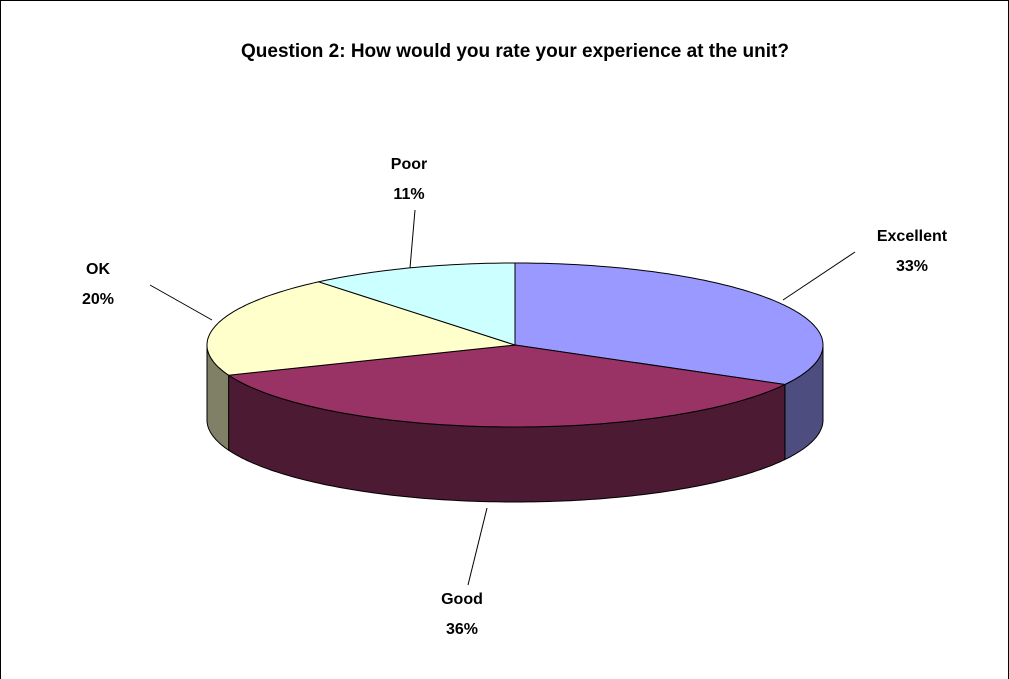  Describe the element at coordinates (912, 266) in the screenshot. I see `slice-value-label: 33%` at that location.